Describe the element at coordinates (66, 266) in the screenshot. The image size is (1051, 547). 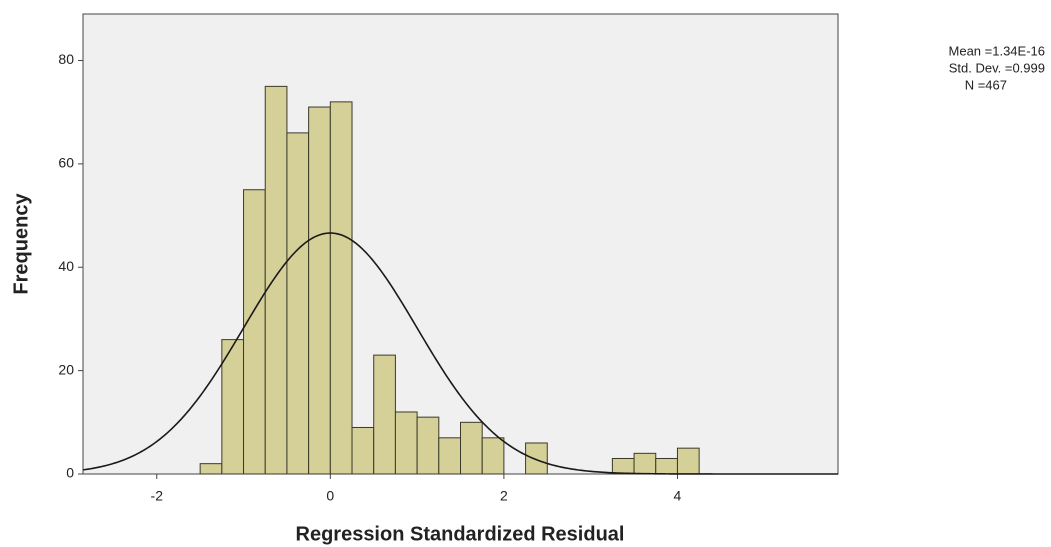
I see `y-tick-label: 40` at that location.